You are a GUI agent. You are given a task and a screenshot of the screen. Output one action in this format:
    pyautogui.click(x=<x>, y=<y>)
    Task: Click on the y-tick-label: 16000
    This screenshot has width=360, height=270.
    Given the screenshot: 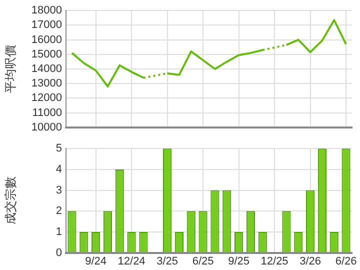 What is the action you would take?
    pyautogui.click(x=46, y=40)
    